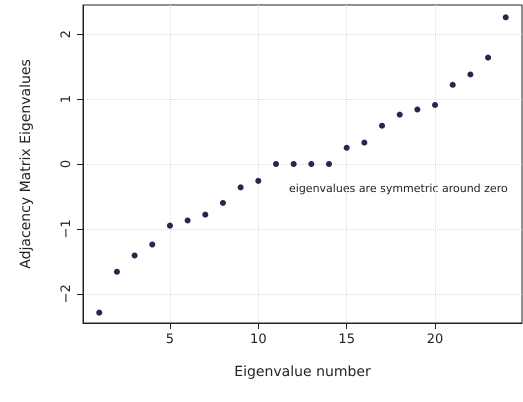  I want to click on x-tick-label: 20, so click(435, 339).